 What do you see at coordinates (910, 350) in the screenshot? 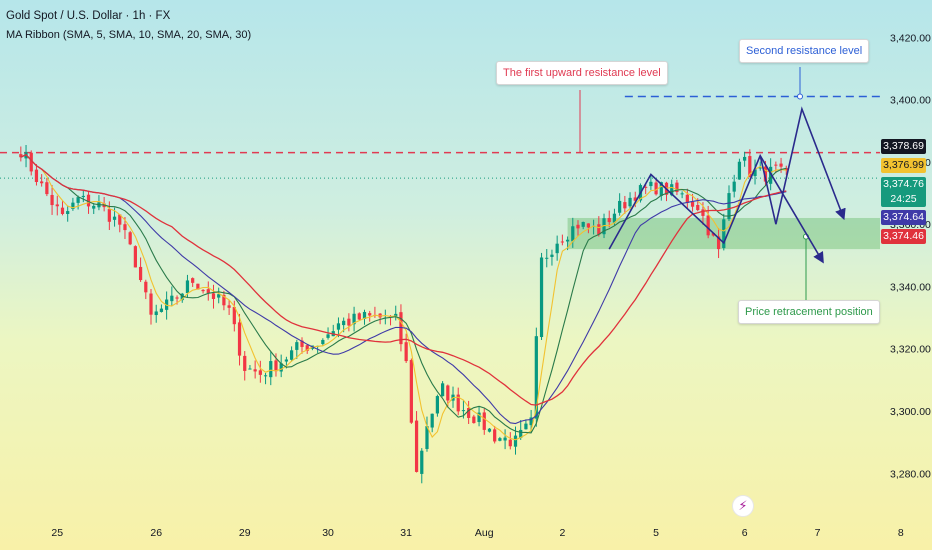
I see `y-tick-label: 3,320.00` at bounding box center [910, 350].